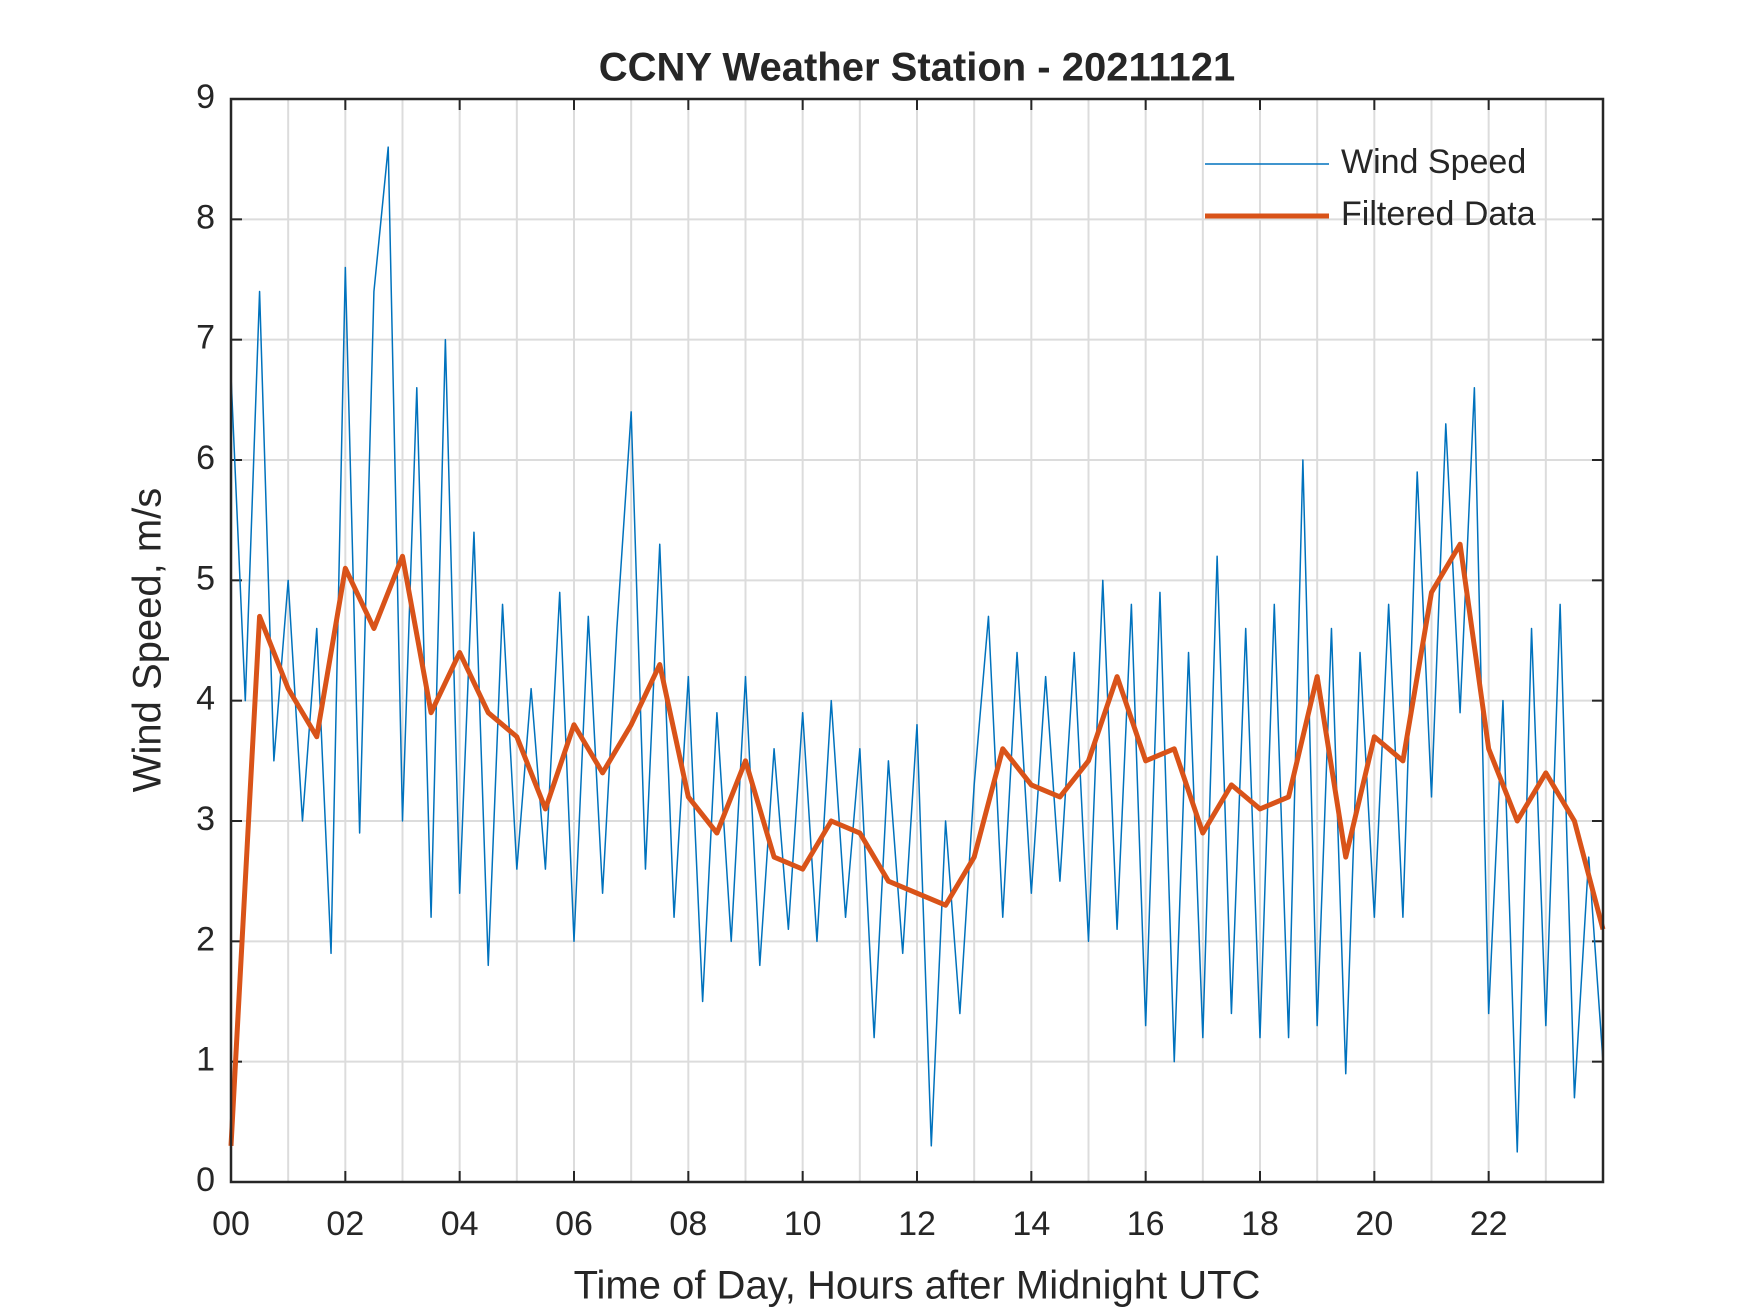 This screenshot has height=1313, width=1750. What do you see at coordinates (917, 1286) in the screenshot?
I see `x-axis-label: Time of Day, Hours after Midnight UTC` at bounding box center [917, 1286].